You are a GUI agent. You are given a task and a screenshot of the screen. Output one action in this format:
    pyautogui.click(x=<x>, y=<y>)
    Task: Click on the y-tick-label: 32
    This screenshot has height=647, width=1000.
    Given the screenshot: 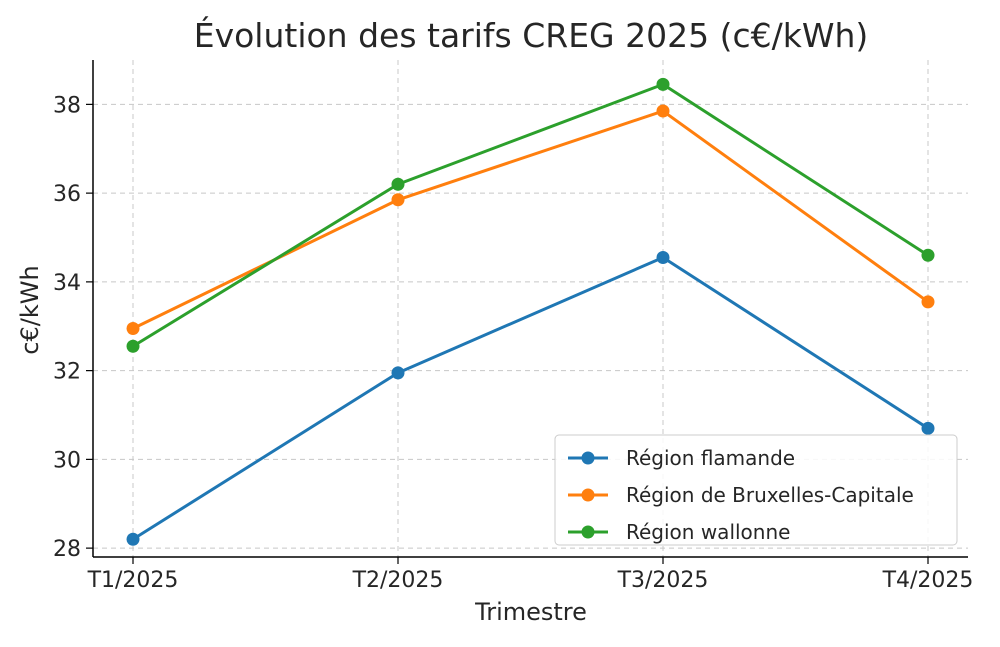 What is the action you would take?
    pyautogui.click(x=67, y=372)
    